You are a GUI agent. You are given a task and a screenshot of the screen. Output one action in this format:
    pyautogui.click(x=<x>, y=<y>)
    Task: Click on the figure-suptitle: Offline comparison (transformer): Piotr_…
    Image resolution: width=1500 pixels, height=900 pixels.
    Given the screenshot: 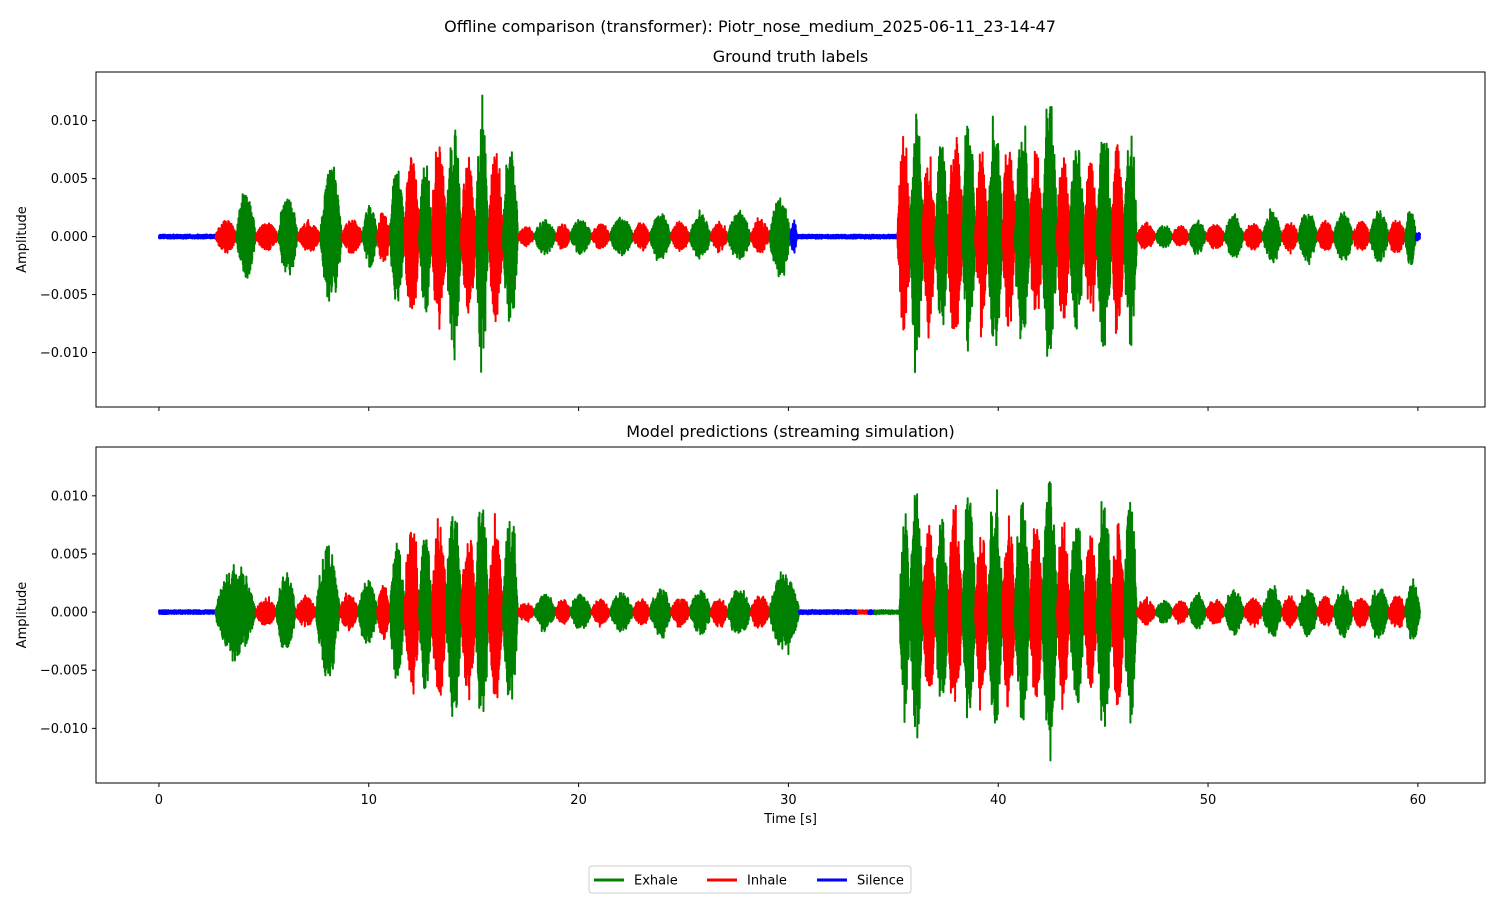 What is the action you would take?
    pyautogui.click(x=750, y=27)
    